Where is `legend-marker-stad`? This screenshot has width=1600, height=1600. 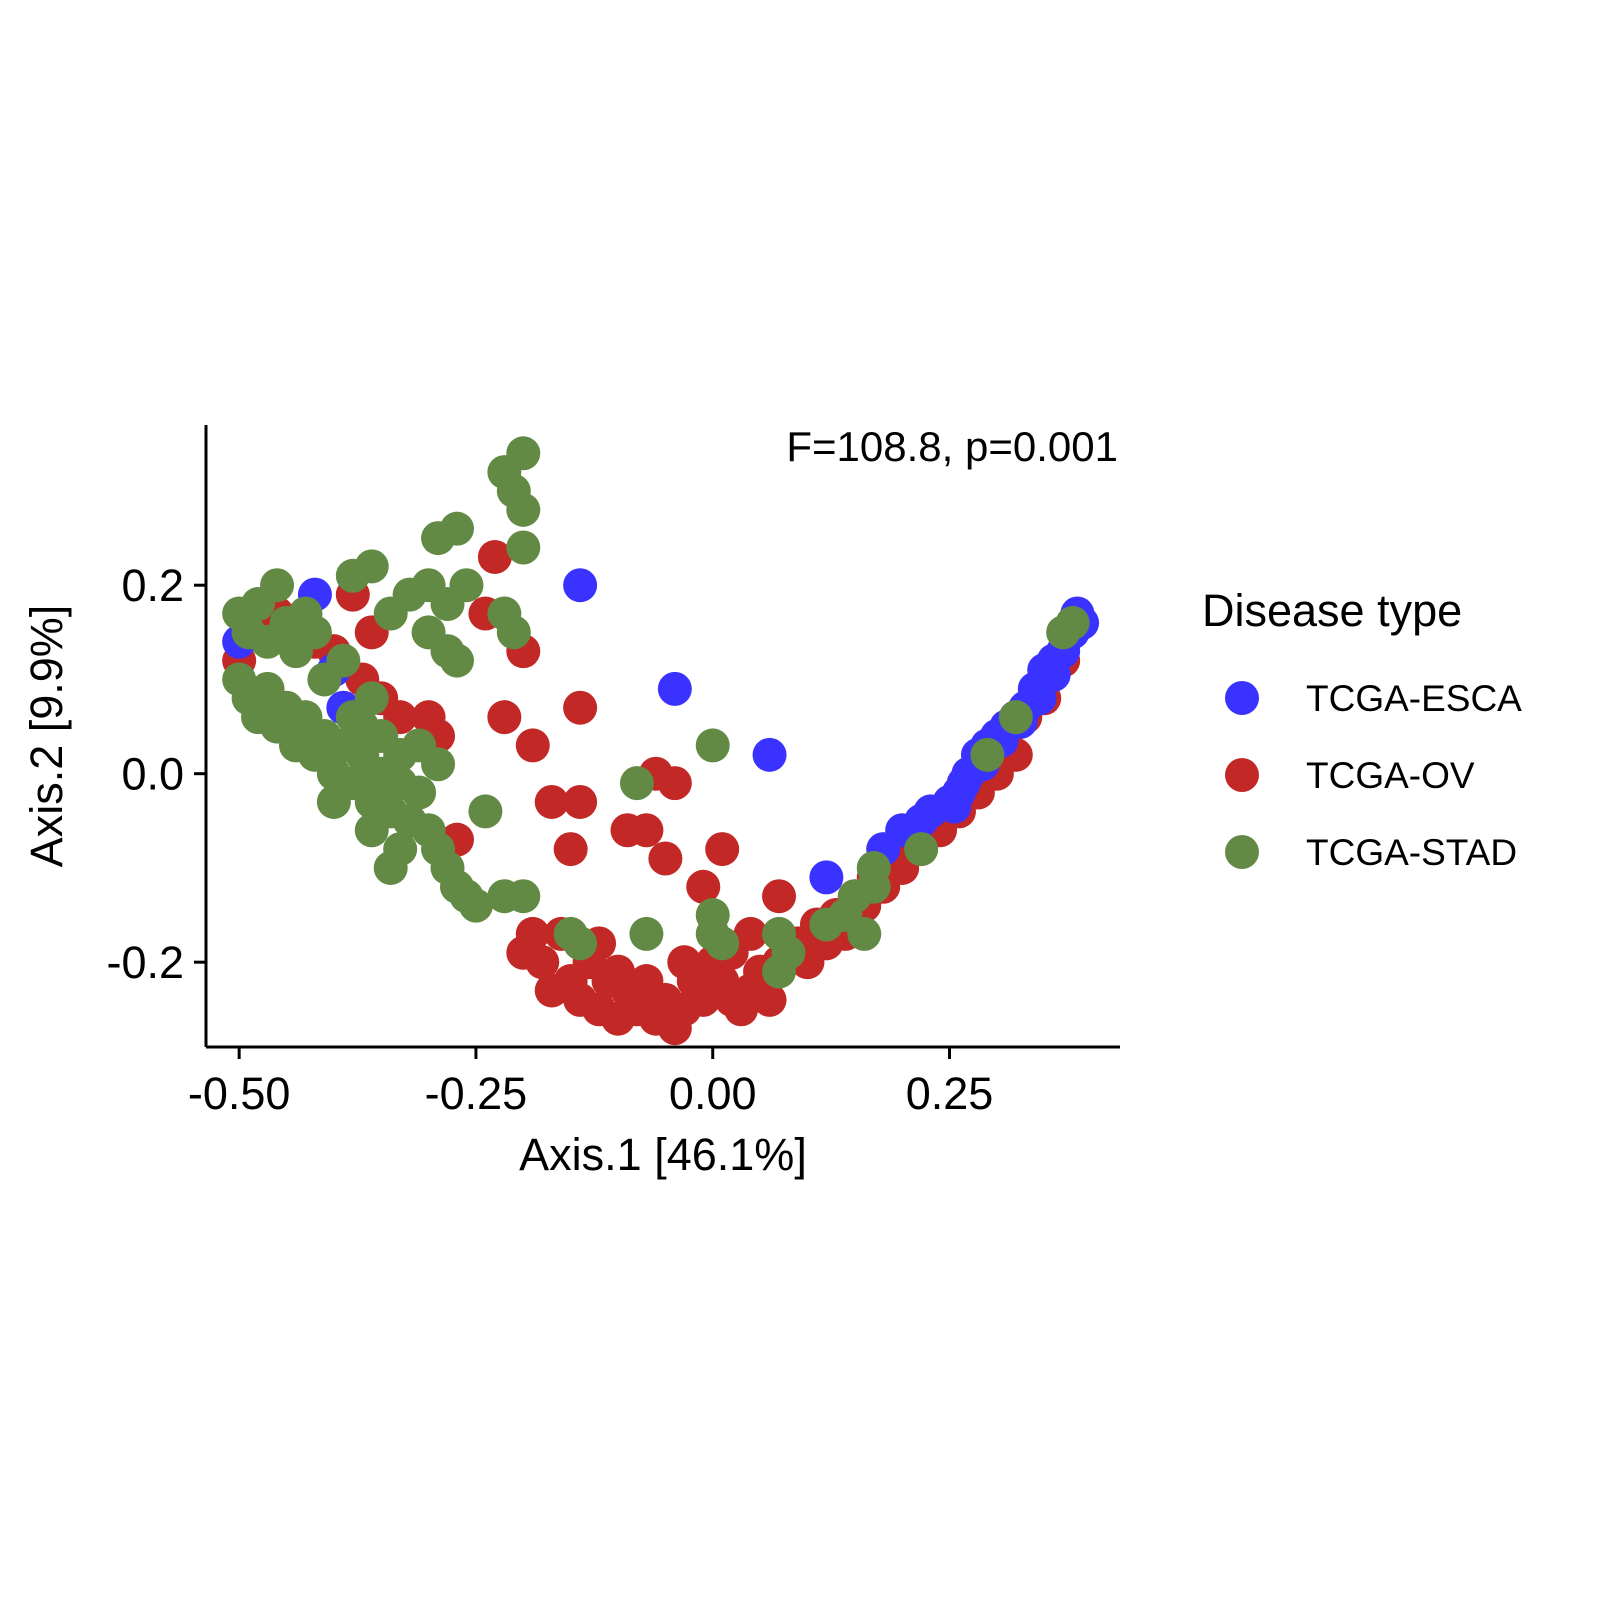 legend-marker-stad is located at coordinates (1242, 852).